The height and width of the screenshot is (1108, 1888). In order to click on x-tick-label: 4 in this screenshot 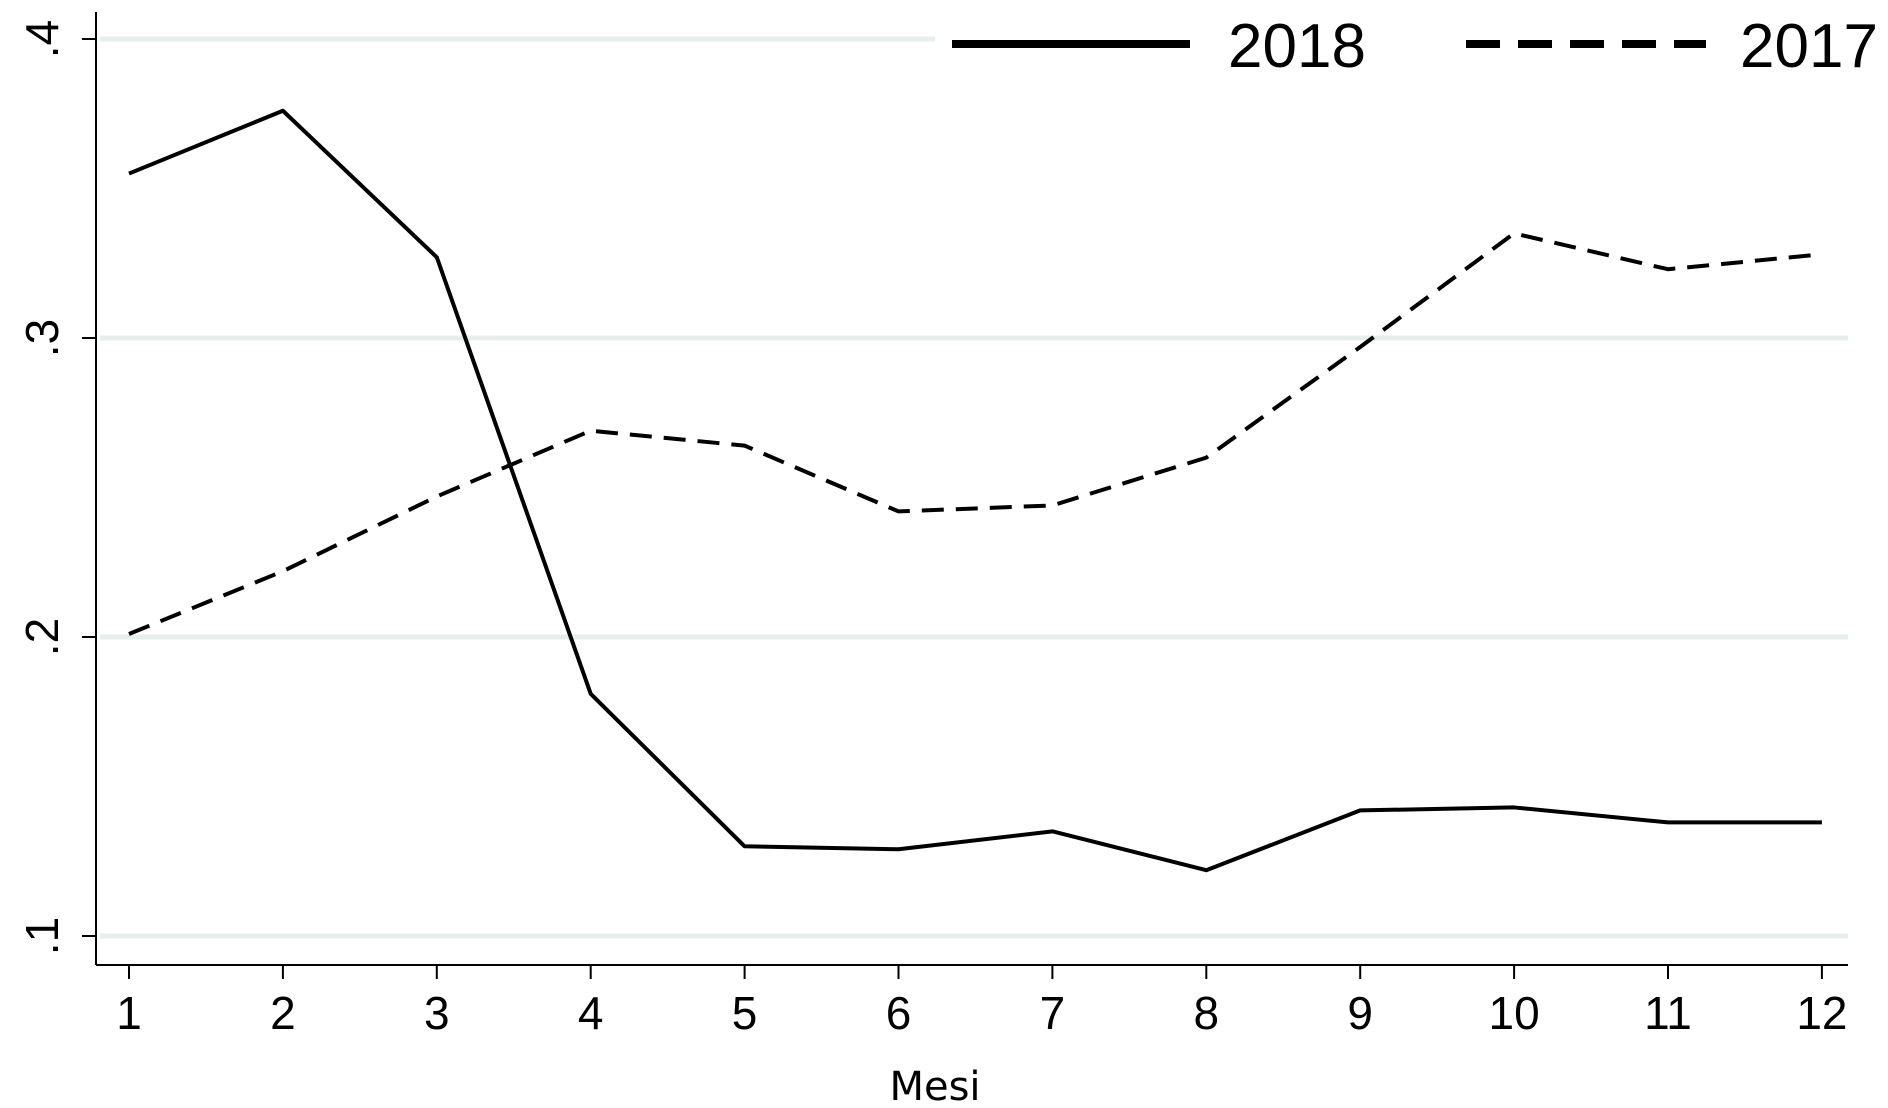, I will do `click(591, 1013)`.